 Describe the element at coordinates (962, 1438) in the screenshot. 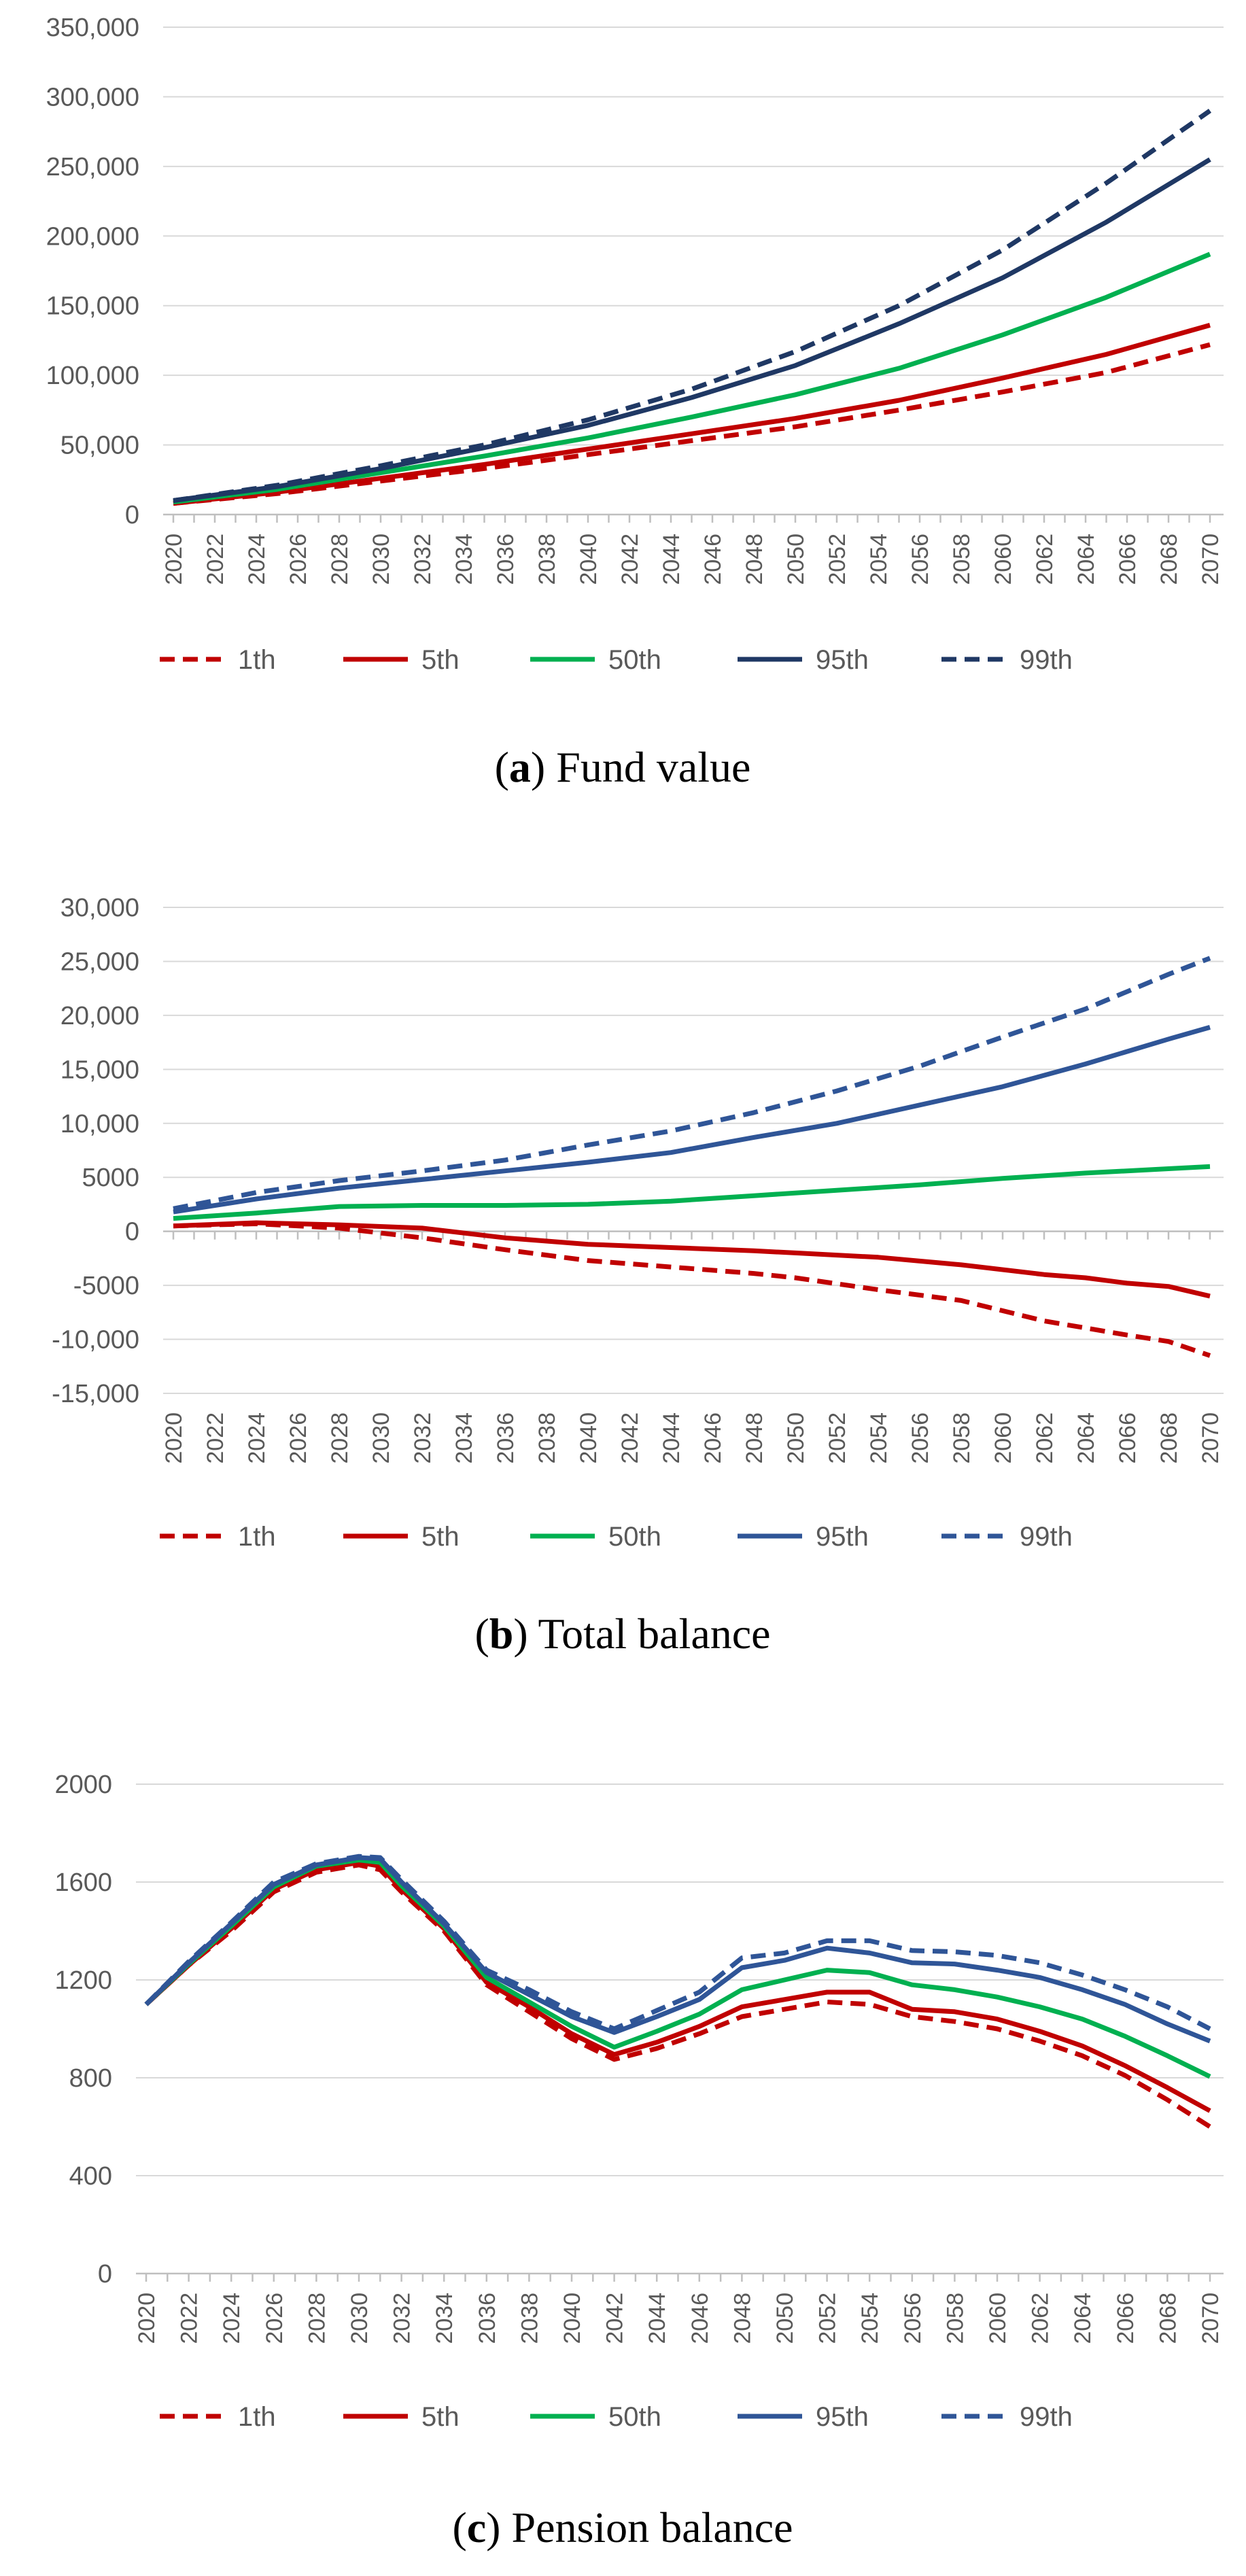

I see `total-balance-x-tick-label: 2058` at that location.